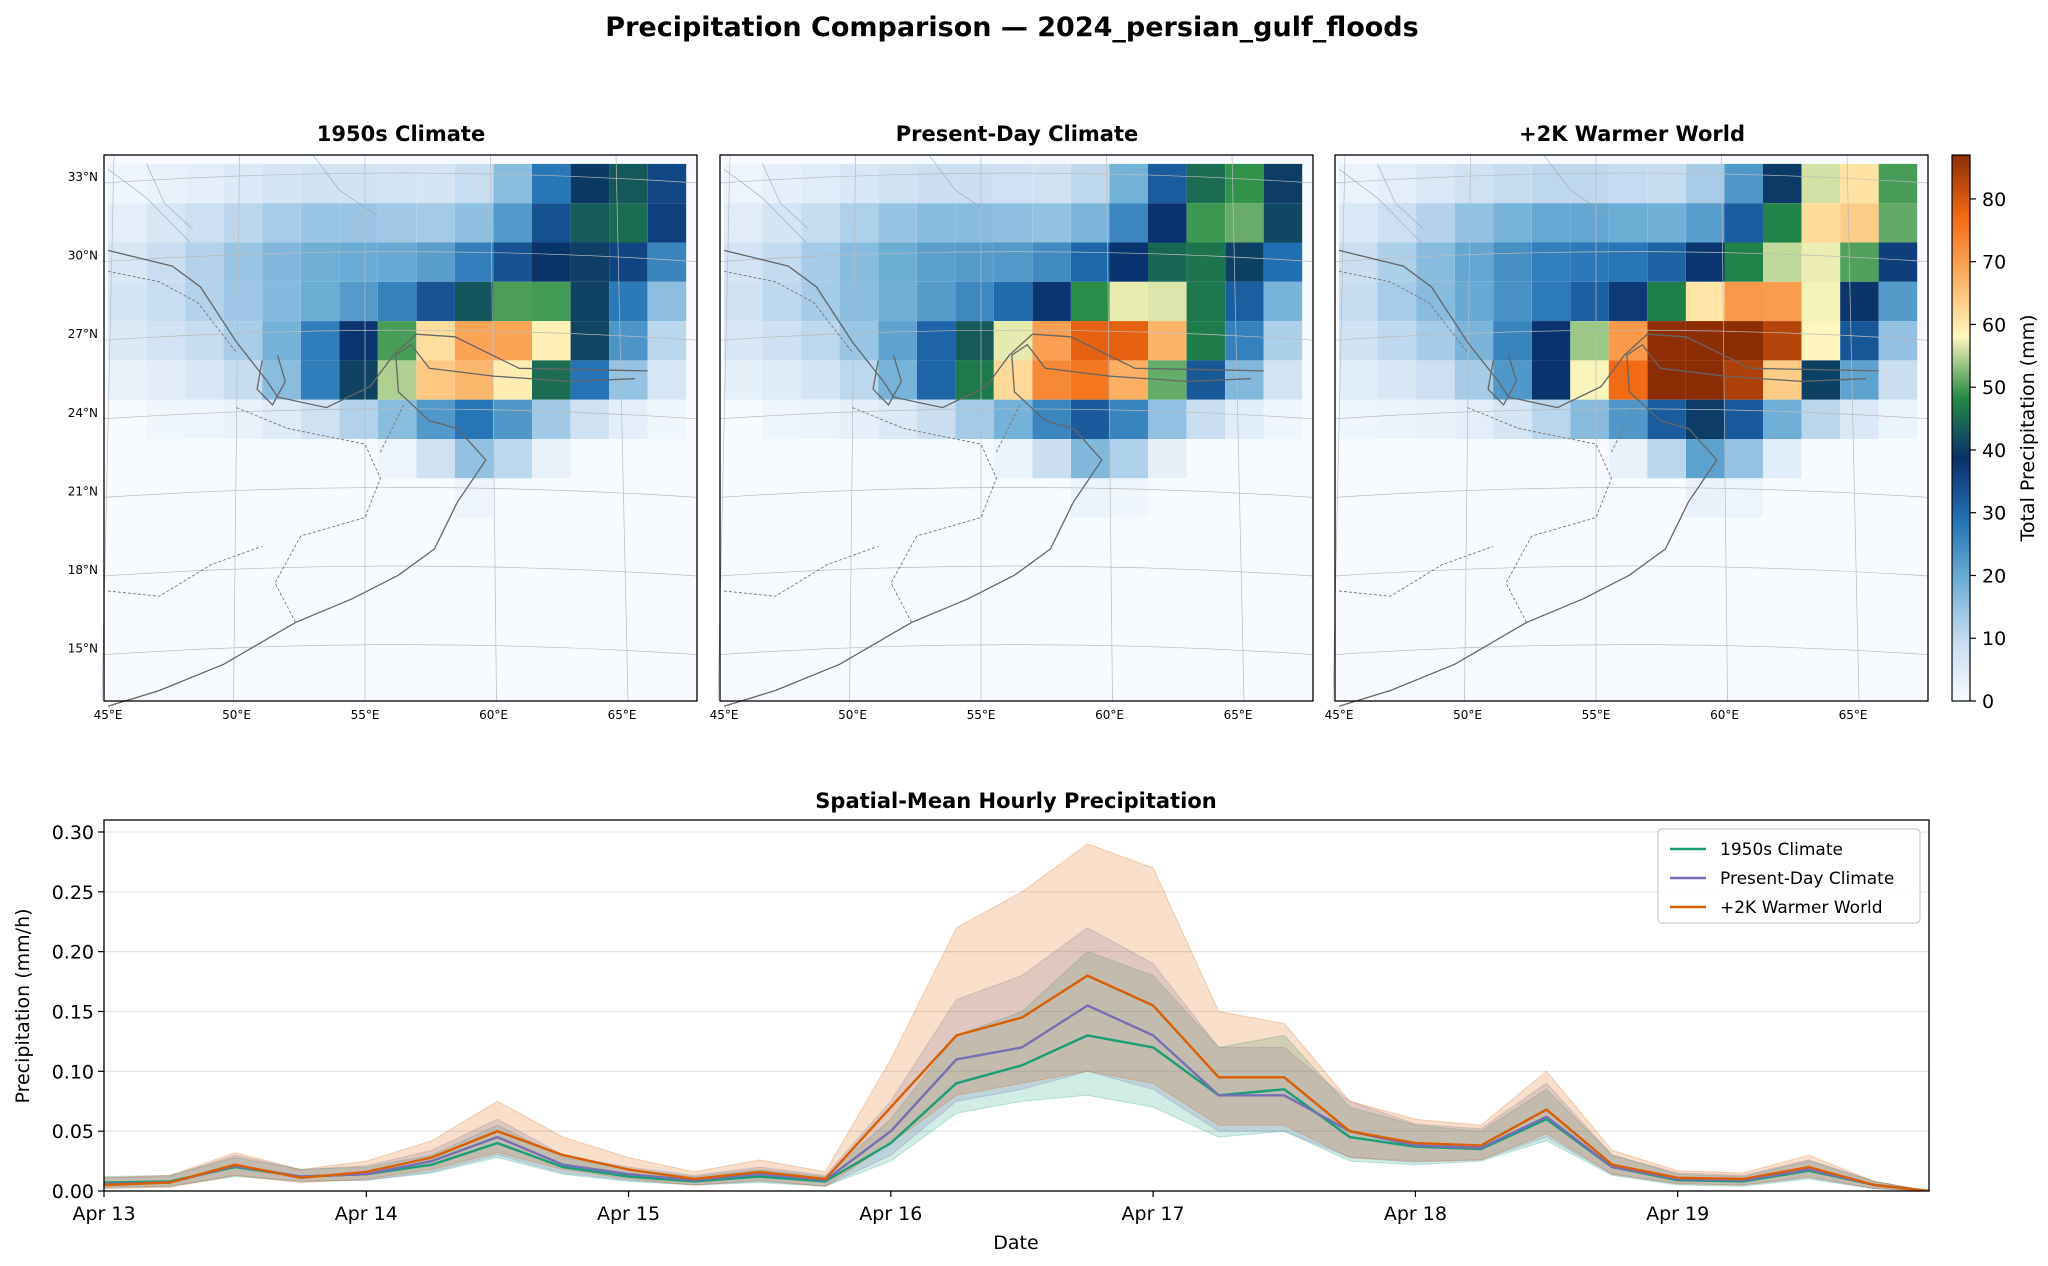 This screenshot has height=1266, width=2048. I want to click on legend-label: Present-Day Climate, so click(1807, 879).